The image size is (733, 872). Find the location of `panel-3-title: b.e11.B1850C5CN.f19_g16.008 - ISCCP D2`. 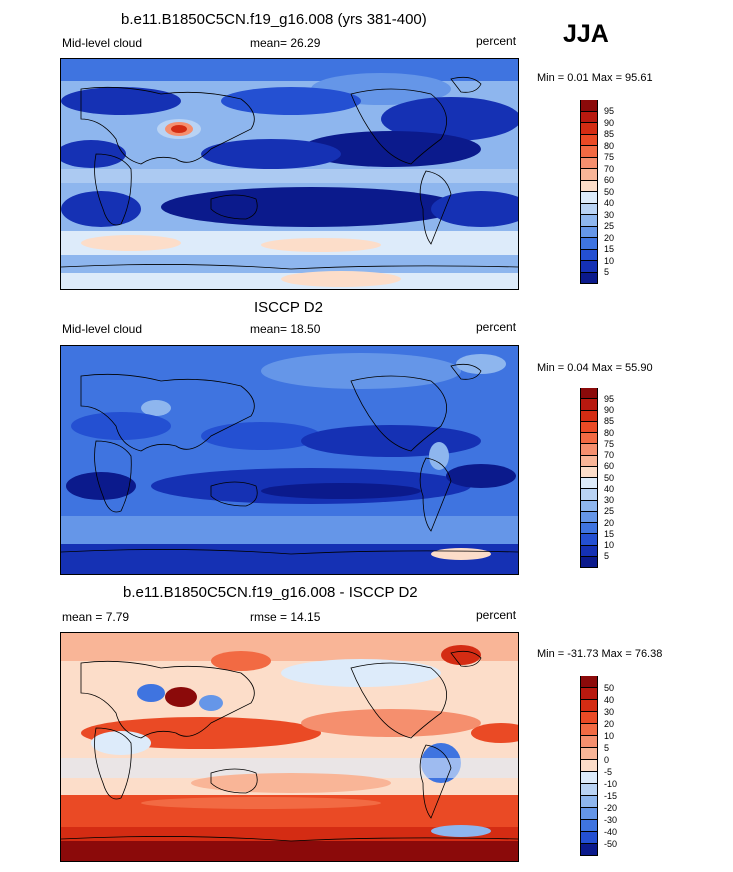

panel-3-title: b.e11.B1850C5CN.f19_g16.008 - ISCCP D2 is located at coordinates (270, 592).